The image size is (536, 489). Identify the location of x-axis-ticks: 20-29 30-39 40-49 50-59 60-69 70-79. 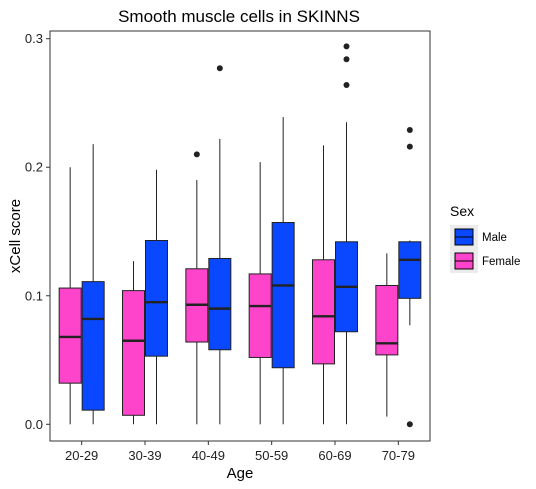
(240, 452).